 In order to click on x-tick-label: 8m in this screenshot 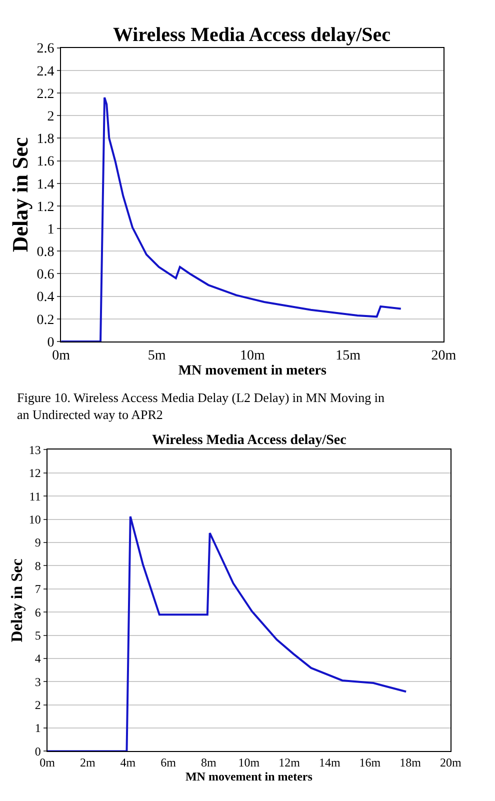, I will do `click(208, 763)`.